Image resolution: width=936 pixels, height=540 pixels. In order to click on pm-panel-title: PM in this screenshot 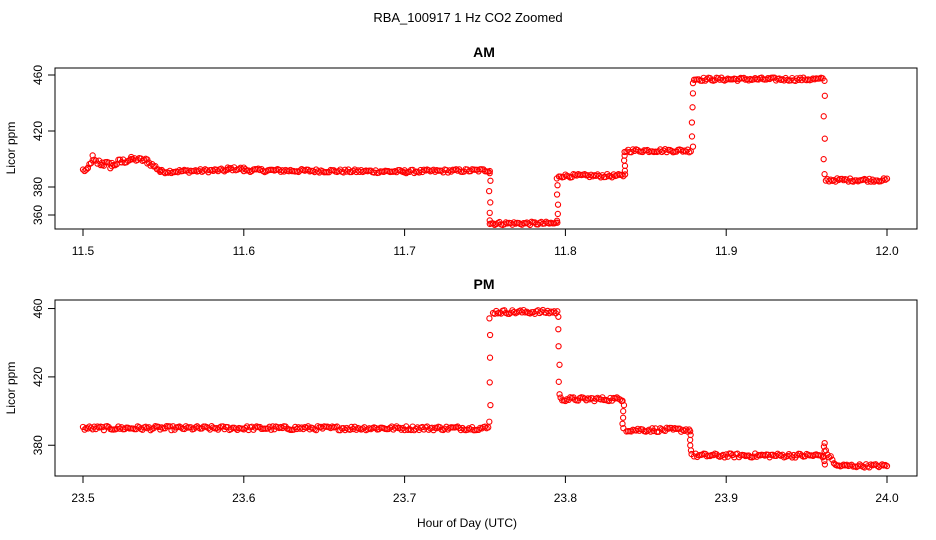, I will do `click(484, 284)`.